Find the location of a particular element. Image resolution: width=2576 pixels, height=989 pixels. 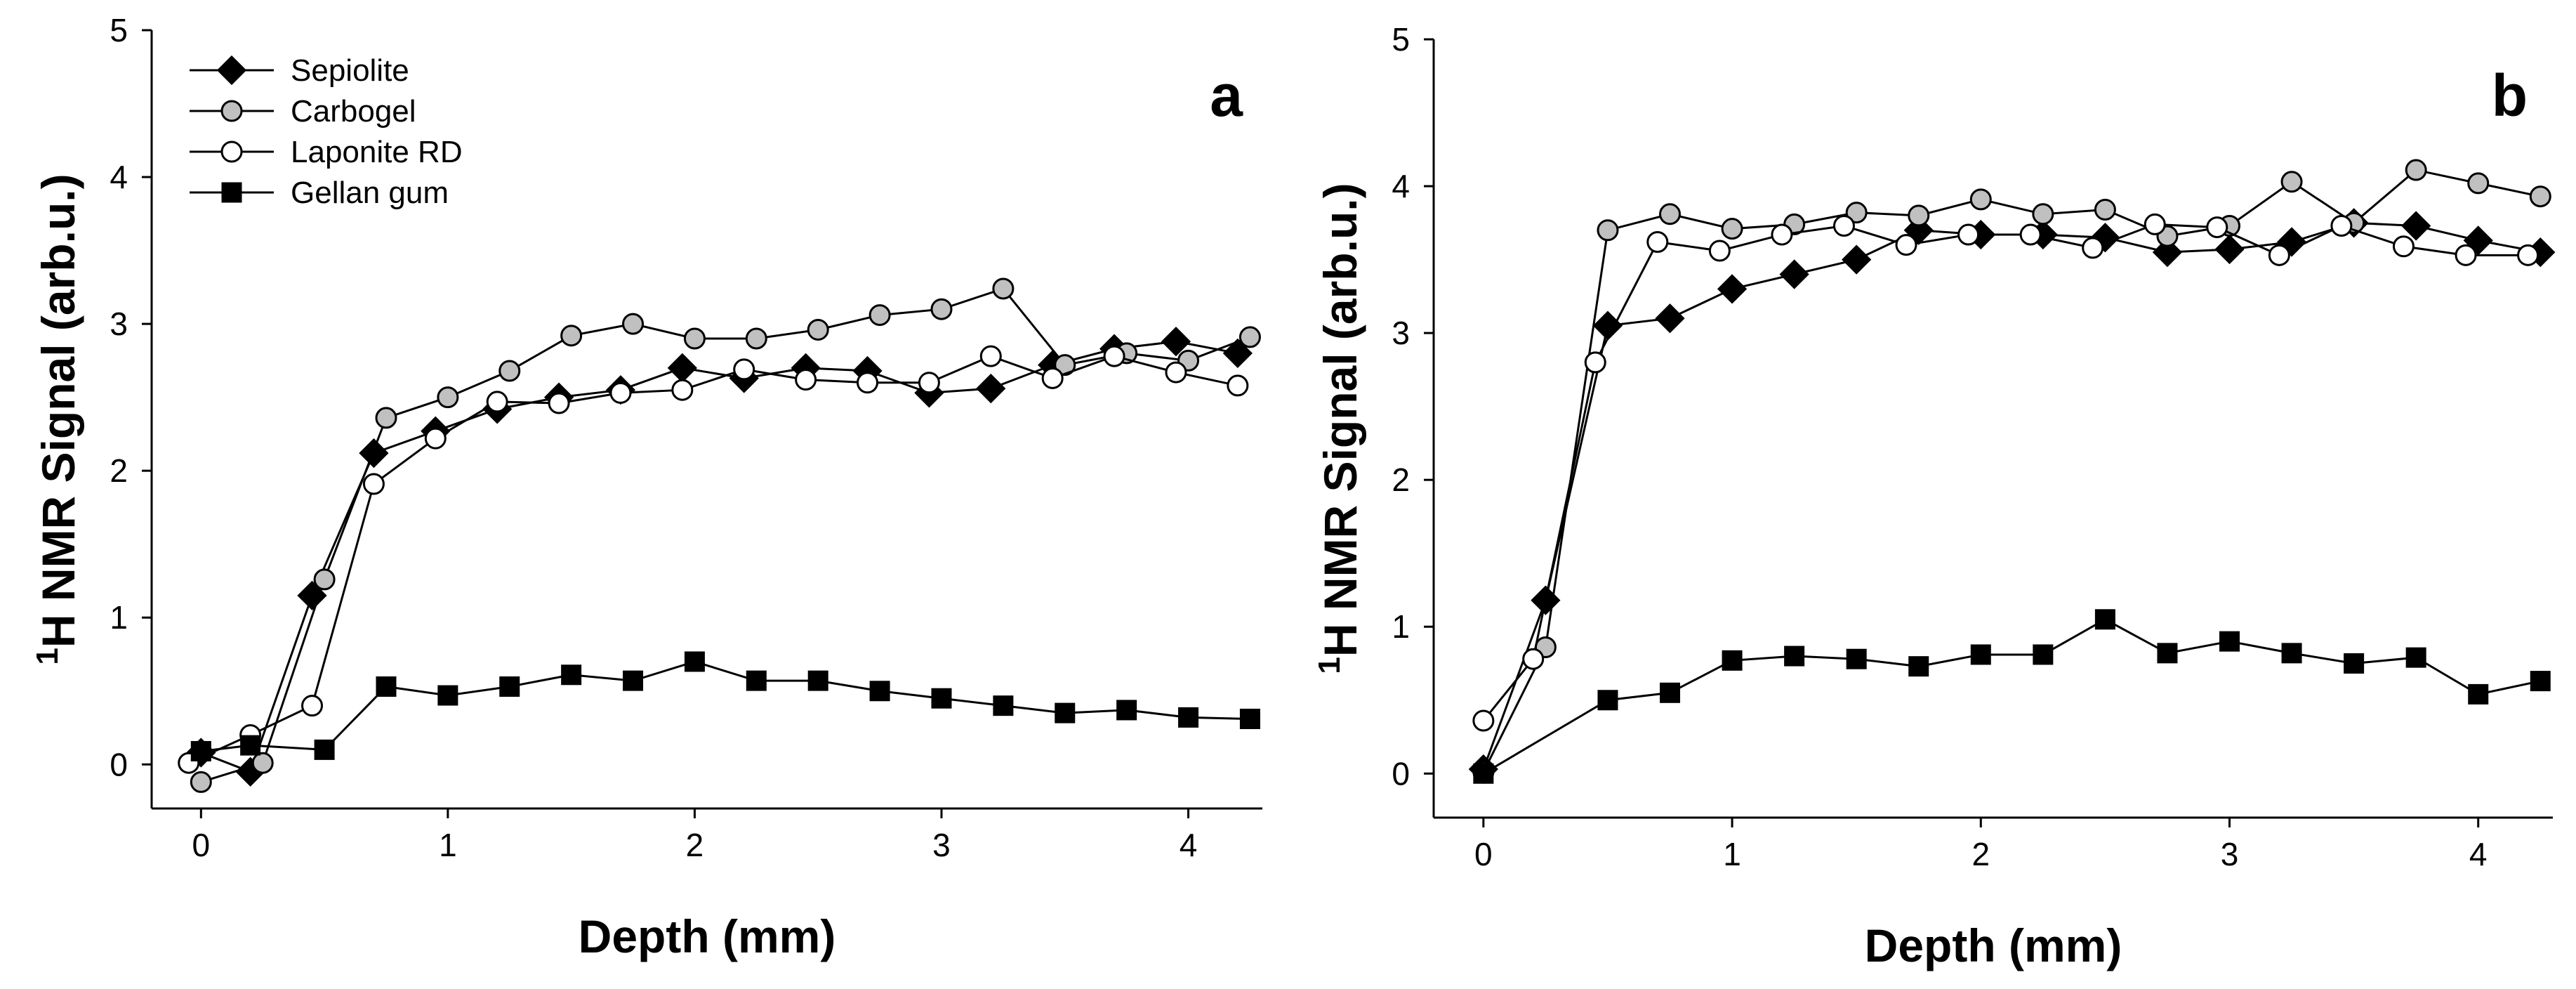

panel-a-x-tick-label: 0 is located at coordinates (201, 845).